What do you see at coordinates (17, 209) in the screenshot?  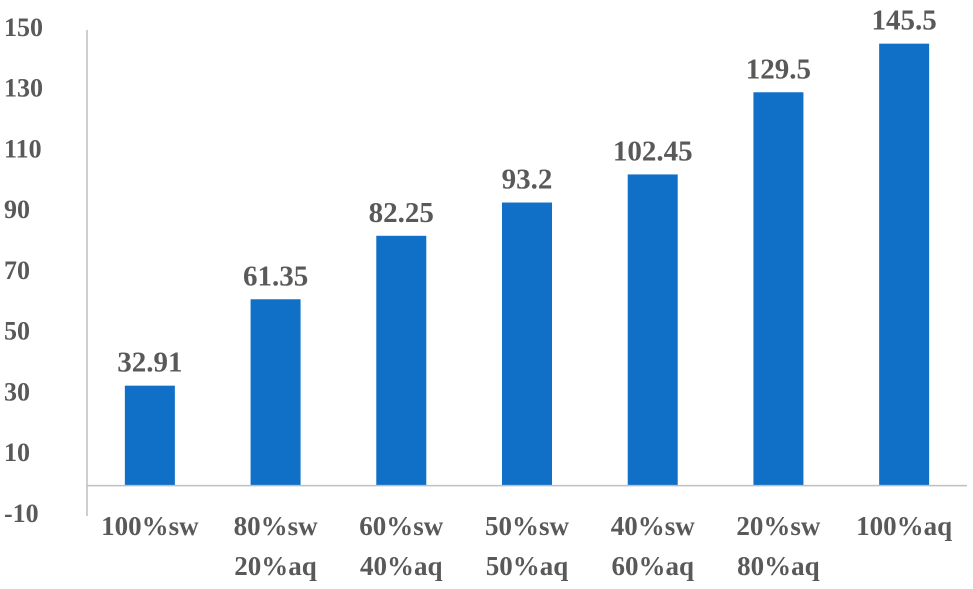 I see `y-tick-label: 90` at bounding box center [17, 209].